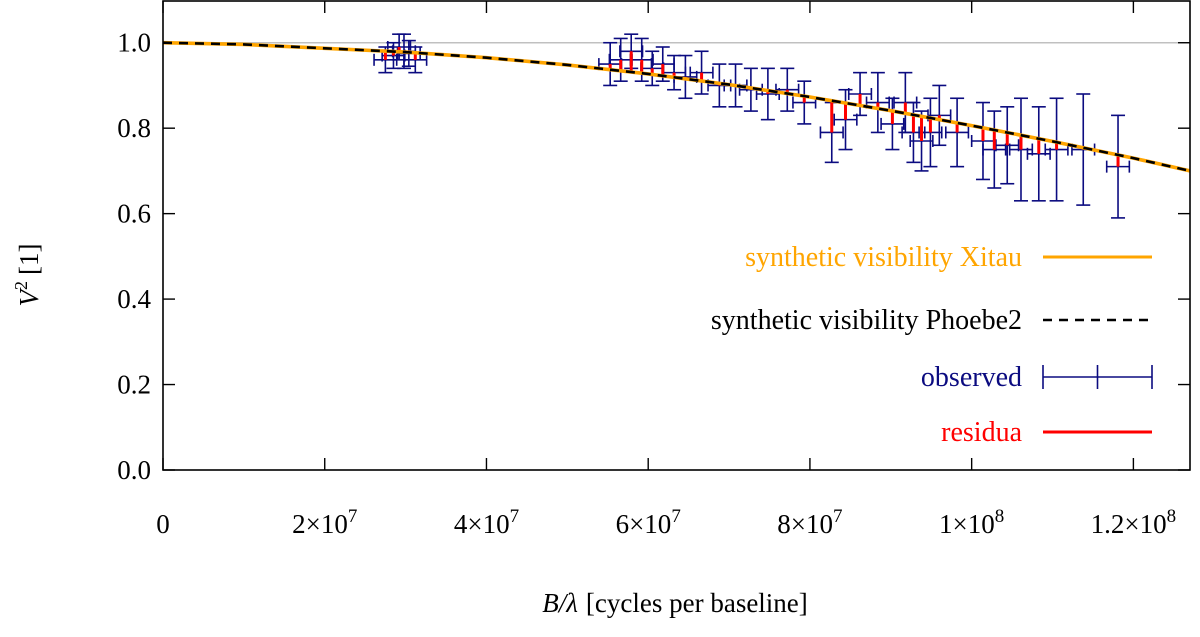 The width and height of the screenshot is (1200, 637). Describe the element at coordinates (1133, 522) in the screenshot. I see `x-tick-label: 1.2×10⁸` at that location.